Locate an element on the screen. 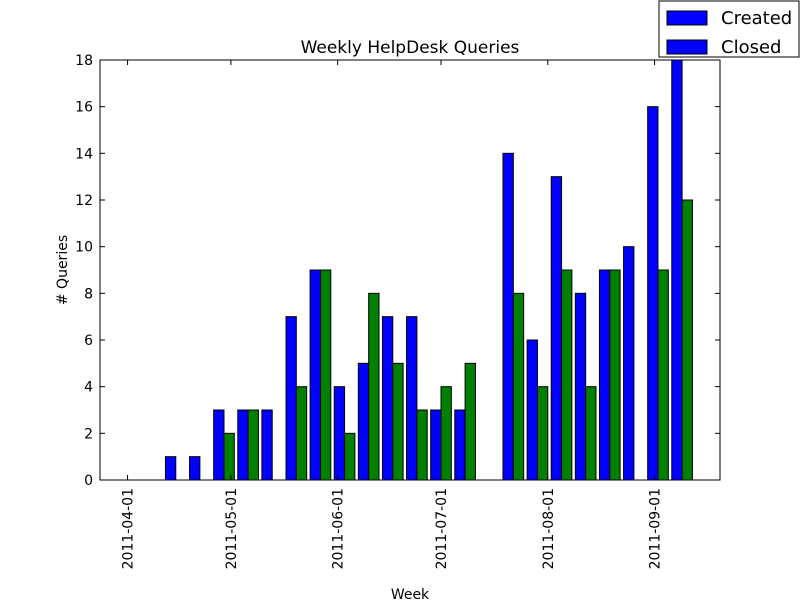 This screenshot has width=800, height=600. y-tick-label: 10 is located at coordinates (84, 248).